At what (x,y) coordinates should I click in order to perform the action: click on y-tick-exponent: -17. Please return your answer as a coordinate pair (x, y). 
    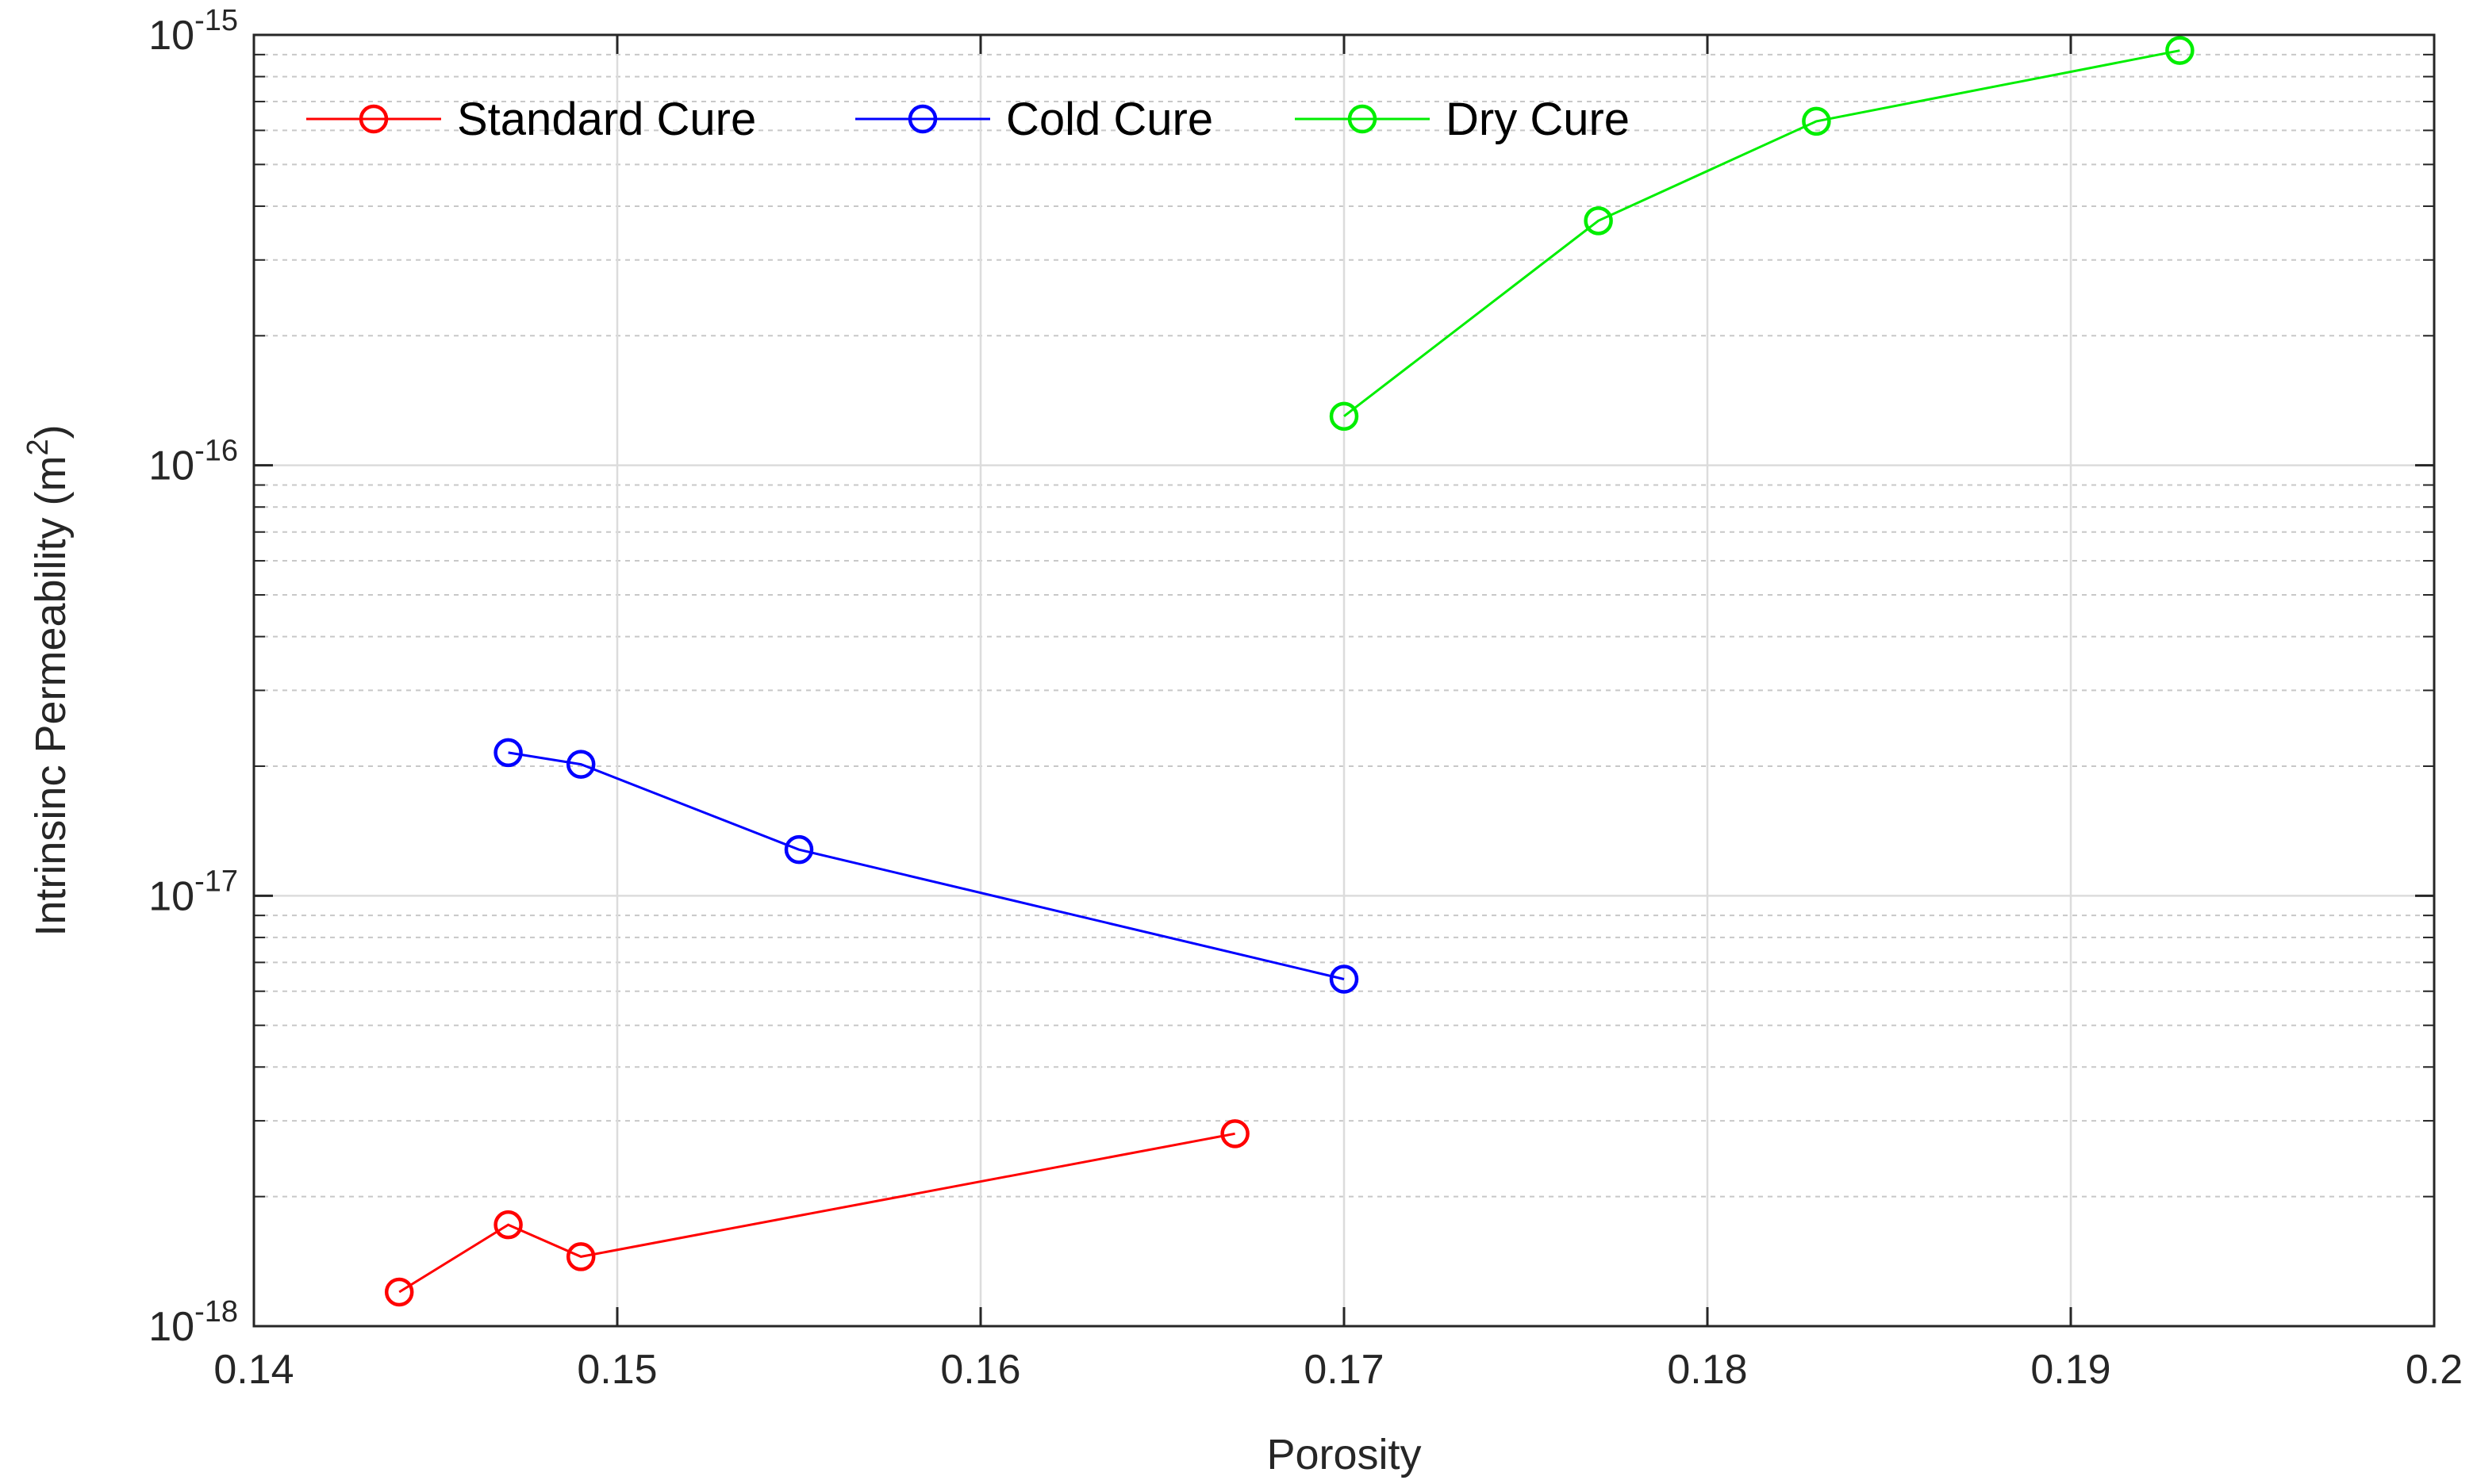
    Looking at the image, I should click on (216, 881).